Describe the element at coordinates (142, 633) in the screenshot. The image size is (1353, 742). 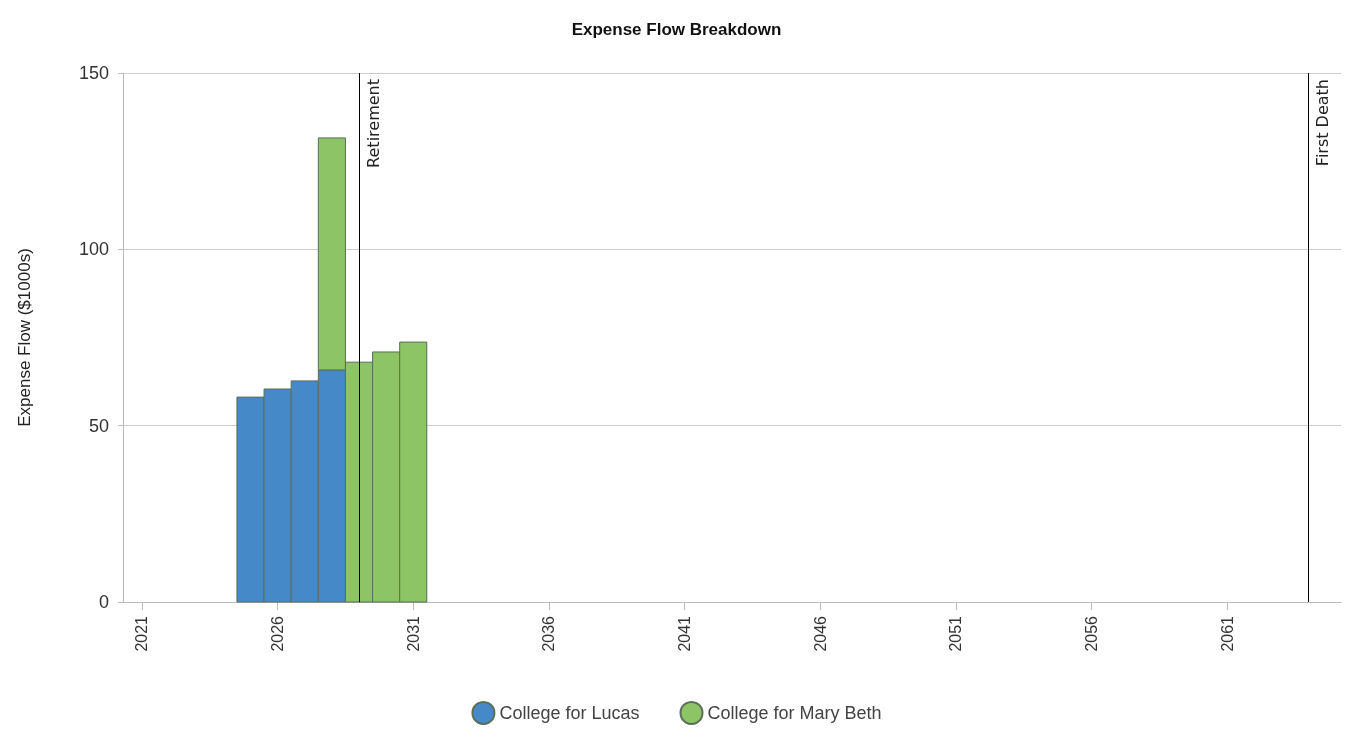
I see `x-tick-label: 2021` at that location.